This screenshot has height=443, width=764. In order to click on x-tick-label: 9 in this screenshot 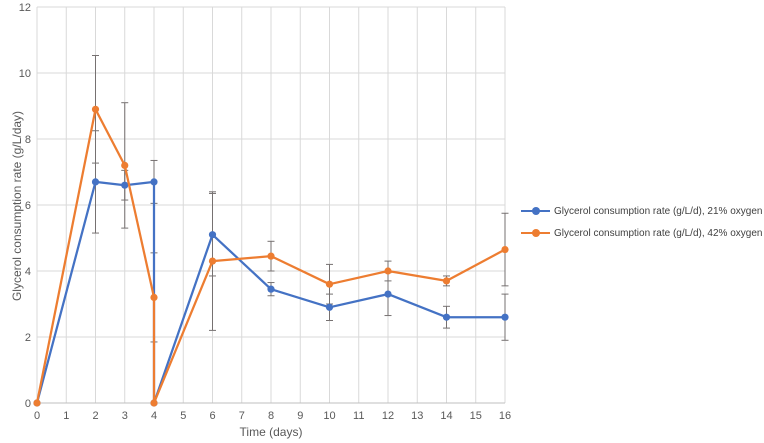, I will do `click(300, 416)`.